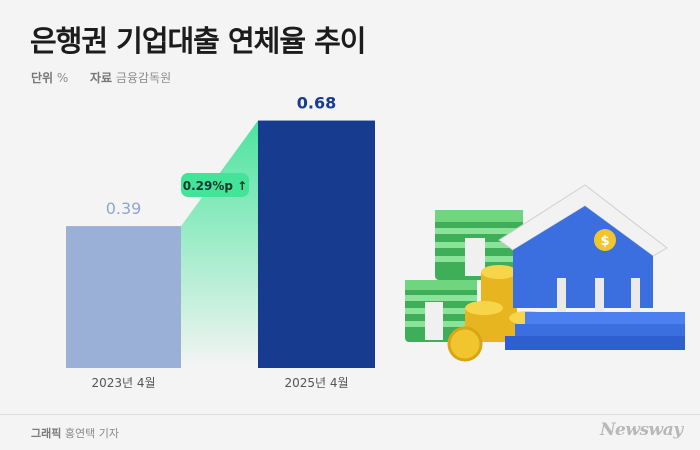 The height and width of the screenshot is (450, 700). I want to click on bar-value-label-1: 0.68, so click(316, 103).